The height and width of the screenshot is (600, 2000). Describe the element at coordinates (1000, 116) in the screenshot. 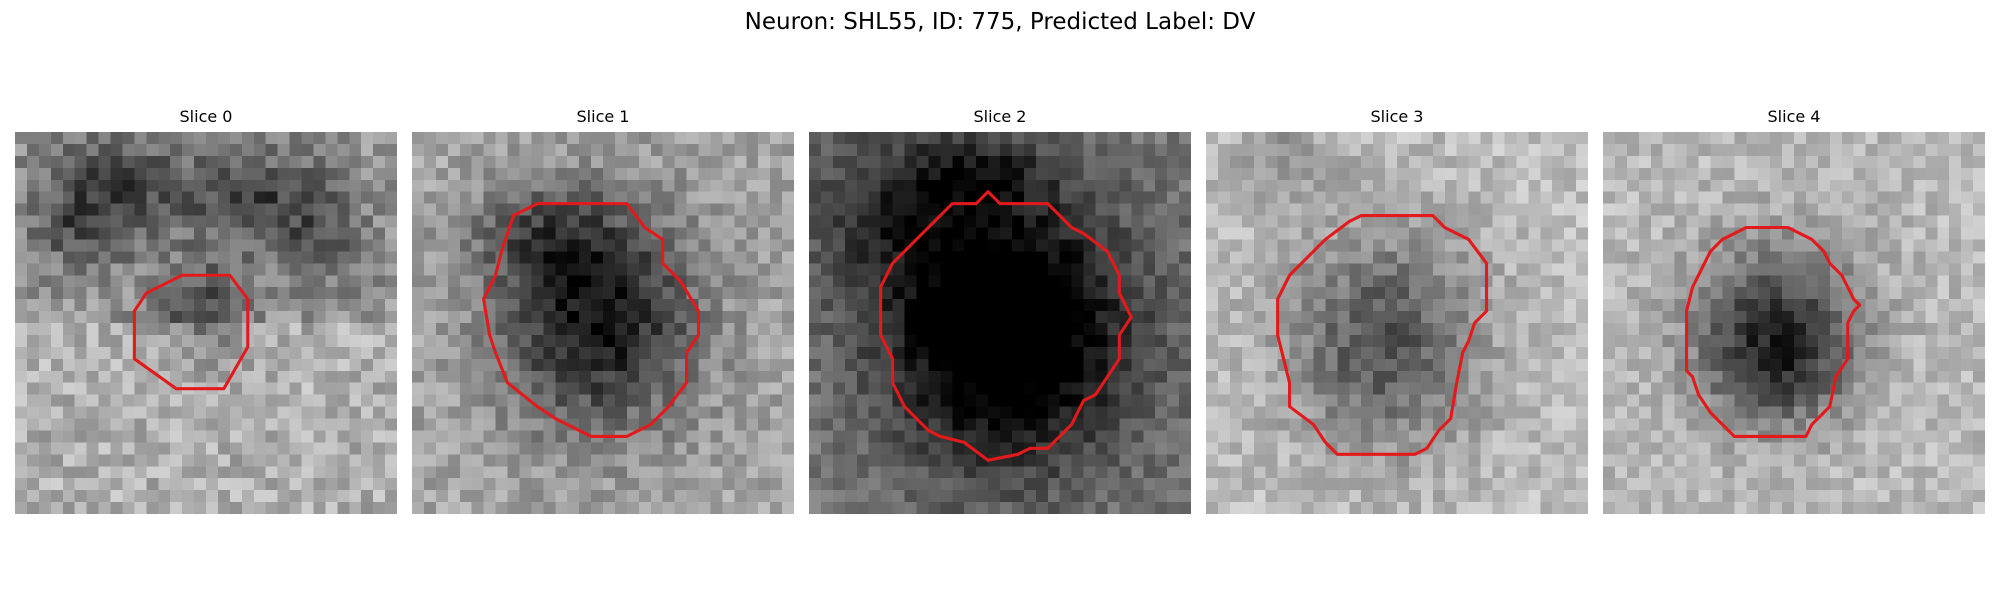

I see `slice-title: Slice 2` at that location.